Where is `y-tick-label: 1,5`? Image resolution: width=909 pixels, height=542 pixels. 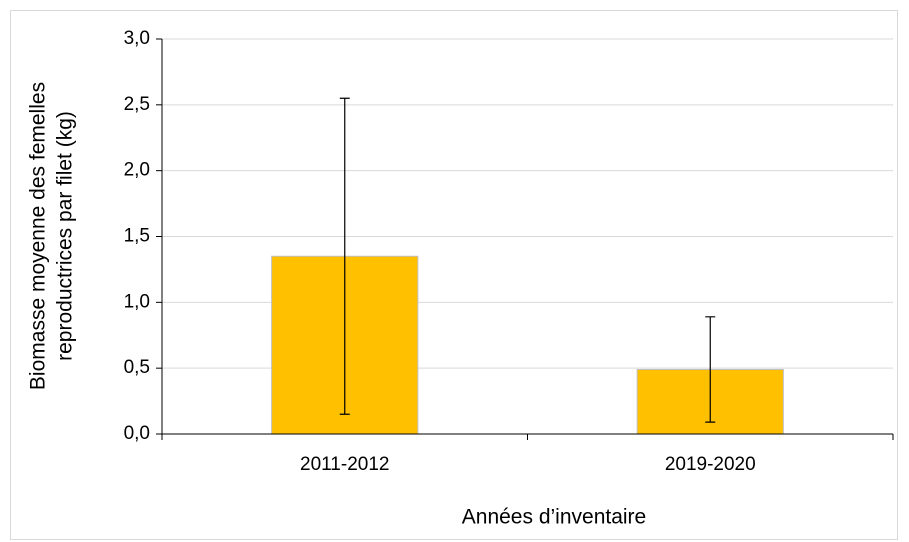 y-tick-label: 1,5 is located at coordinates (137, 236).